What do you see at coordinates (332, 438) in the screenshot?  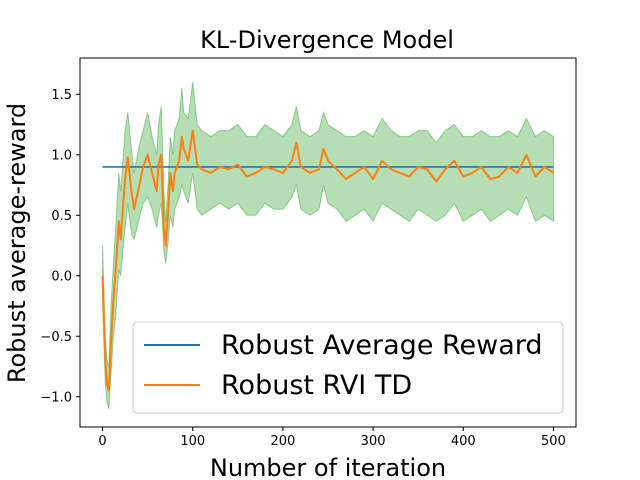 I see `x-axis-ticks: 0 100 200 300 400 500` at bounding box center [332, 438].